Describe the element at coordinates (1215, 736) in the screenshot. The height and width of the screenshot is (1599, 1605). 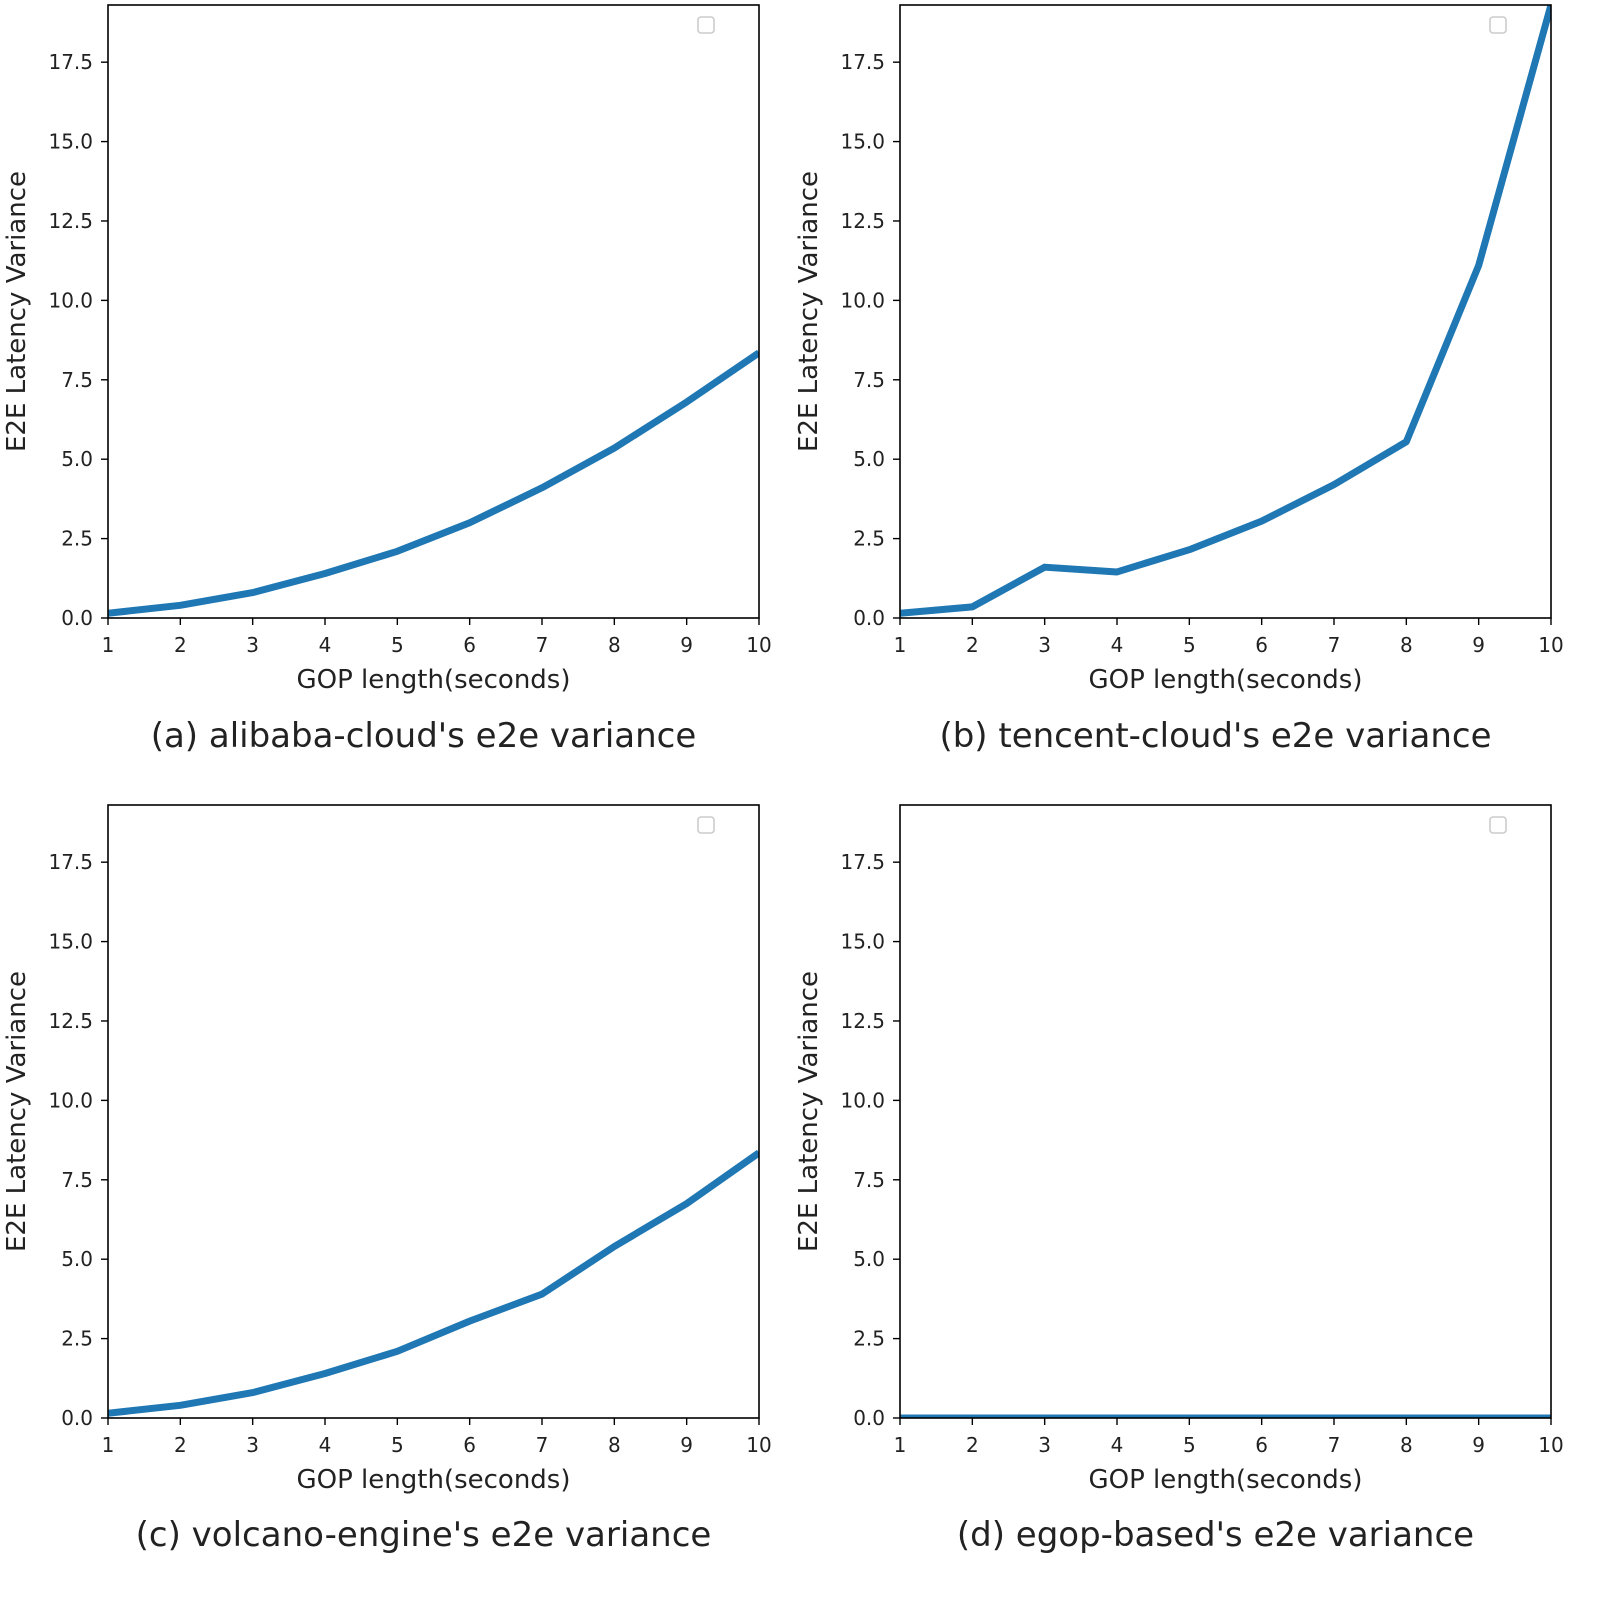
I see `panel-caption: (b) tencent-cloud's e2e variance` at that location.